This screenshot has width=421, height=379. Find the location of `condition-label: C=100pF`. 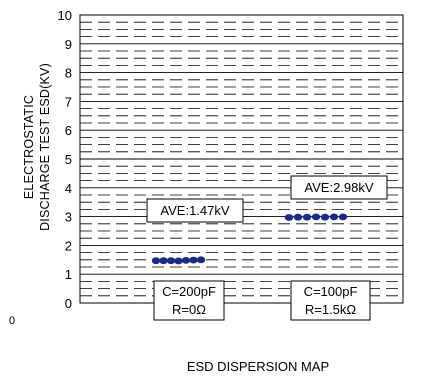

condition-label: C=100pF is located at coordinates (331, 291).